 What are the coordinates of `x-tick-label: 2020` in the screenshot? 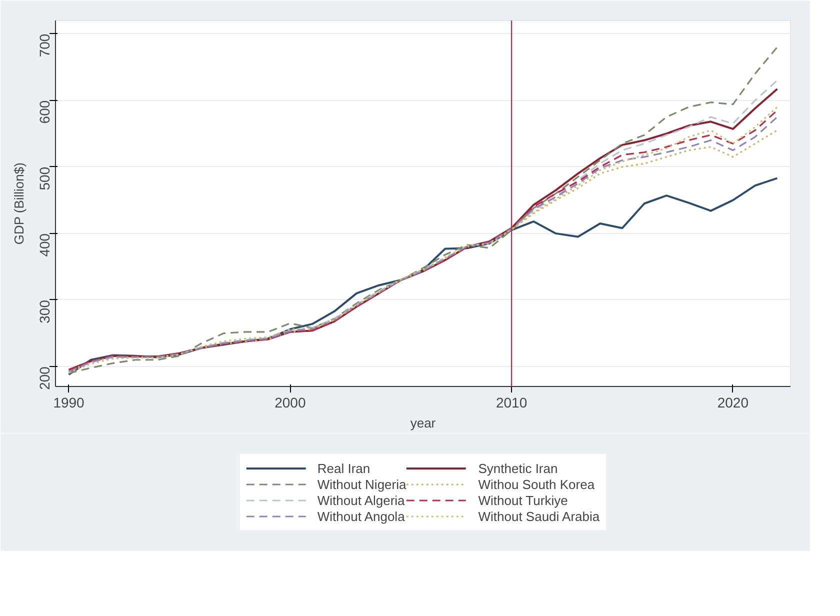 It's located at (733, 402).